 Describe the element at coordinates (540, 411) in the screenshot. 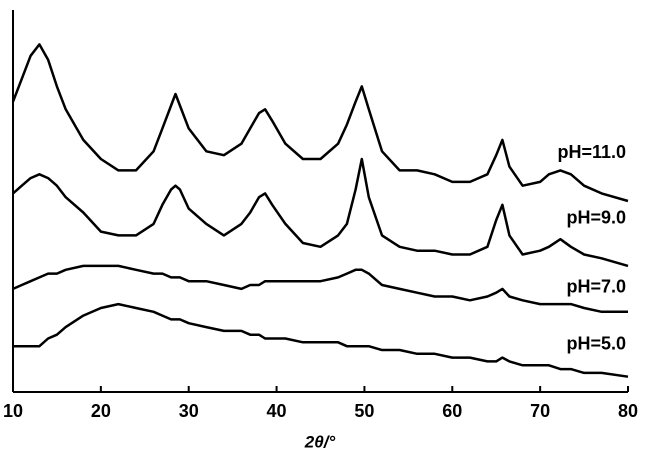

I see `x-tick-label: 70` at that location.